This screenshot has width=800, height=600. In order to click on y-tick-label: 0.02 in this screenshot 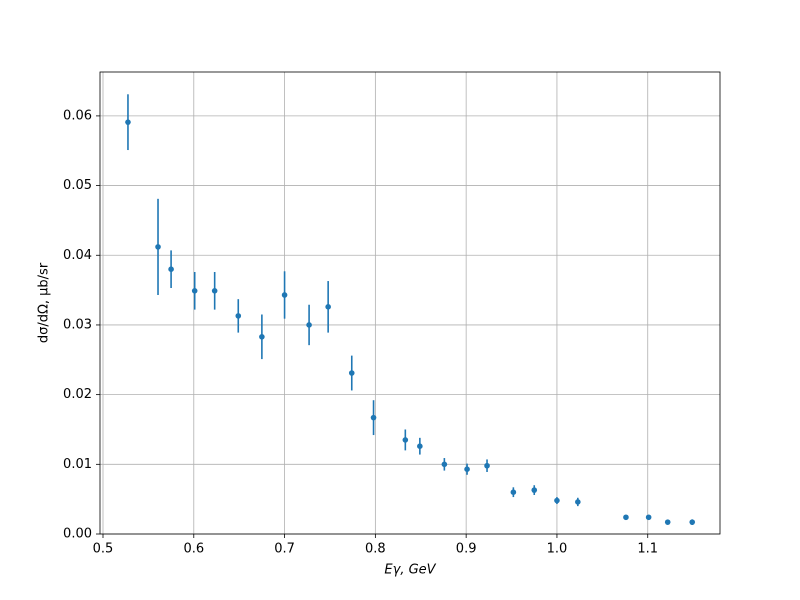, I will do `click(77, 394)`.